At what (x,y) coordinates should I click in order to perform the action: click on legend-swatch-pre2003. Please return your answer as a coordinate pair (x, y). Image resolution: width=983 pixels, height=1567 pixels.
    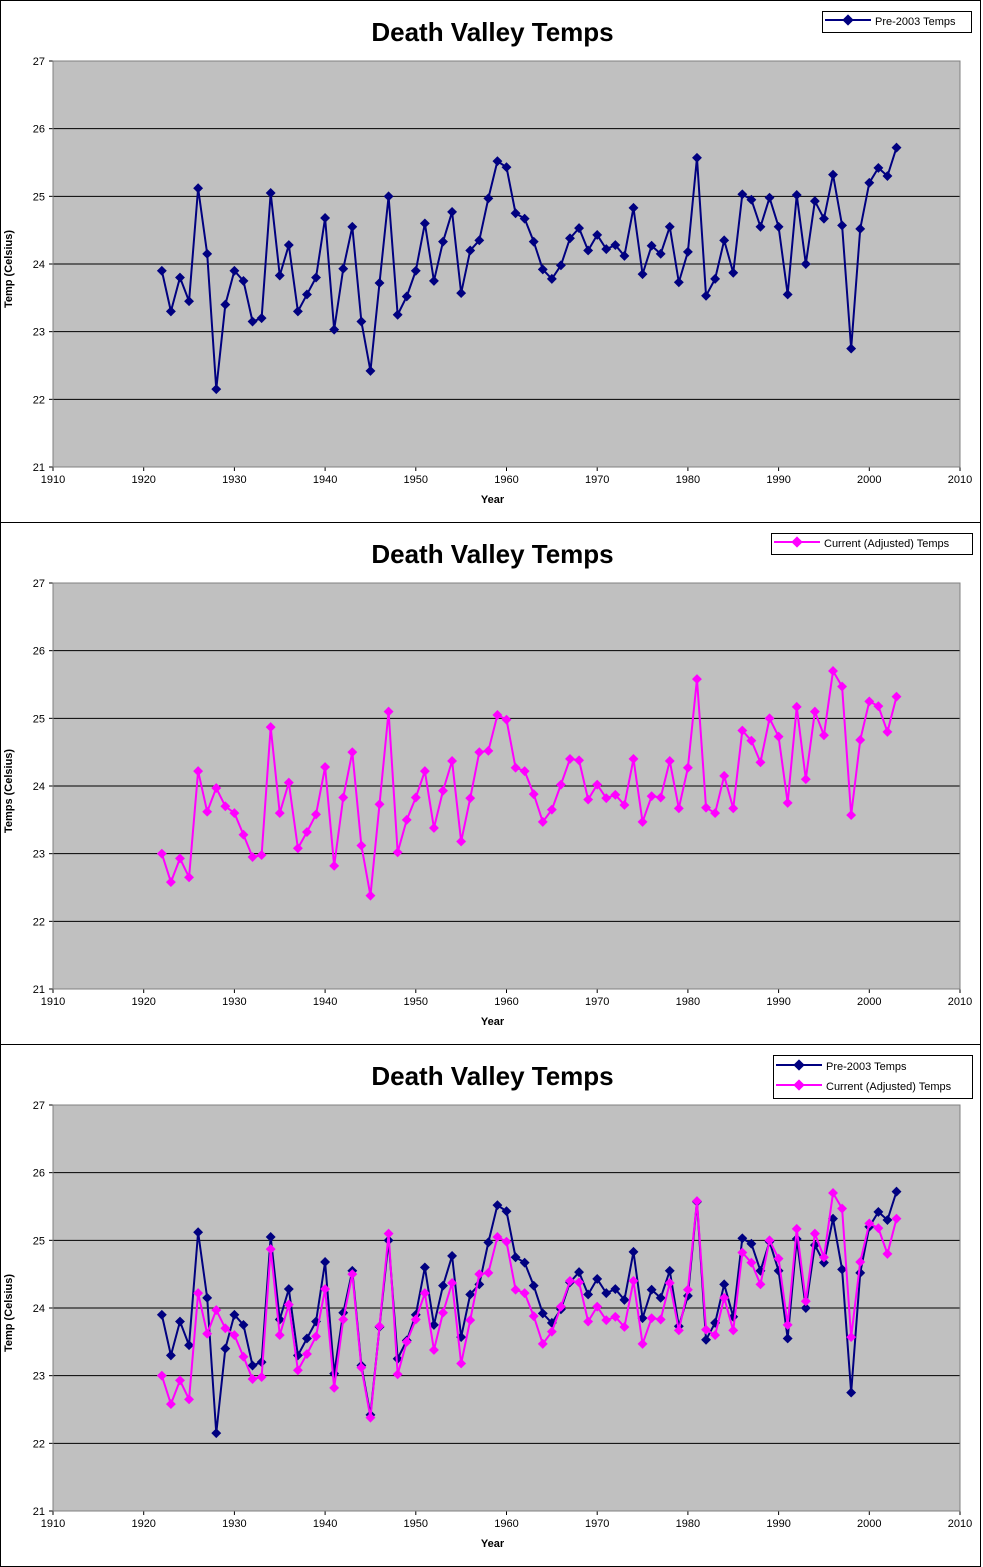
    Looking at the image, I should click on (799, 1065).